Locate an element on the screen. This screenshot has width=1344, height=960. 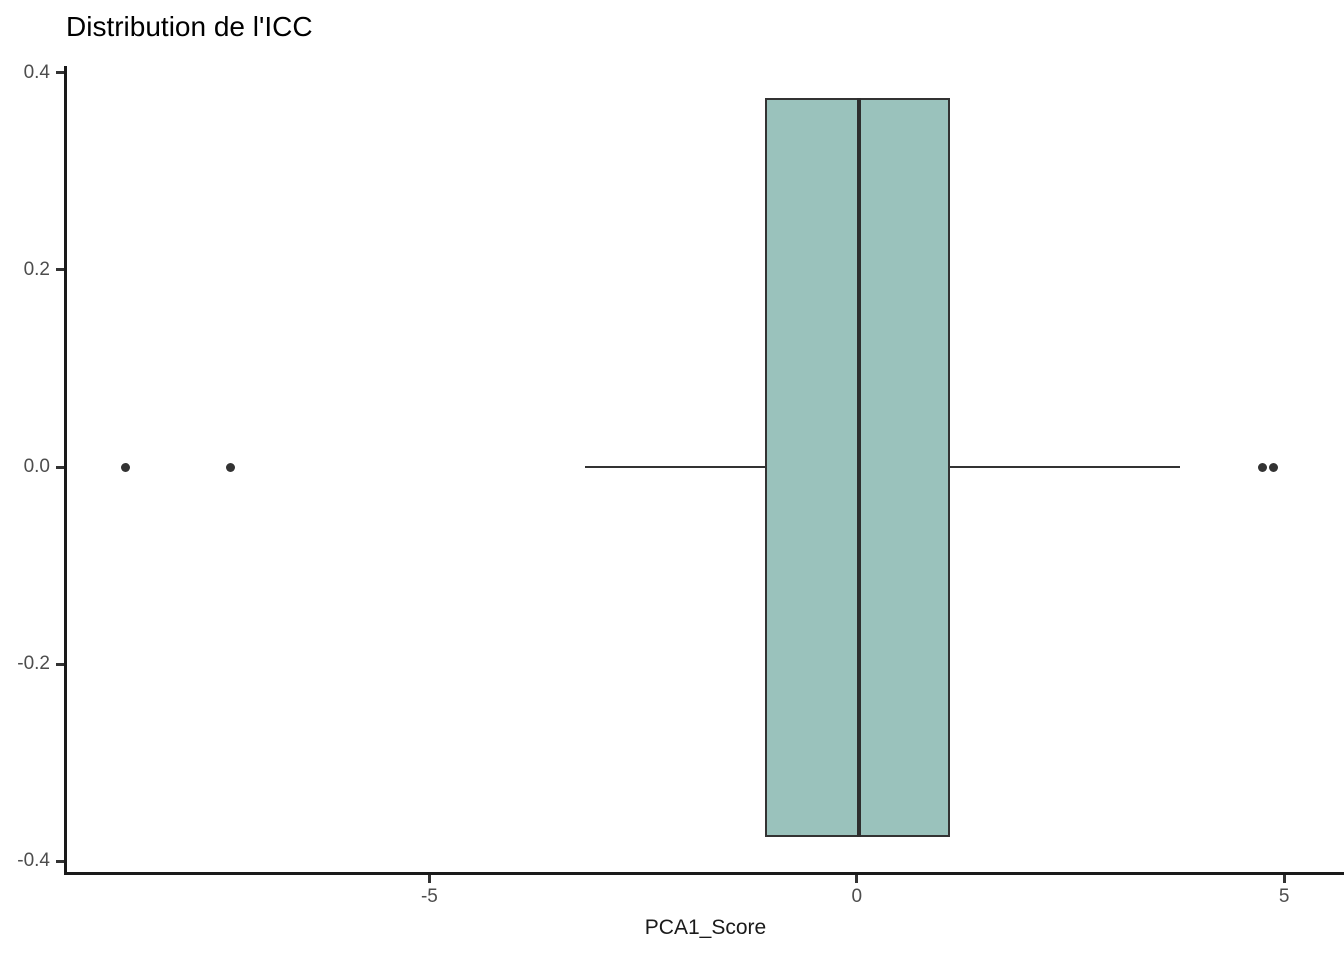
x-axis-title: PCA1_Score is located at coordinates (705, 927).